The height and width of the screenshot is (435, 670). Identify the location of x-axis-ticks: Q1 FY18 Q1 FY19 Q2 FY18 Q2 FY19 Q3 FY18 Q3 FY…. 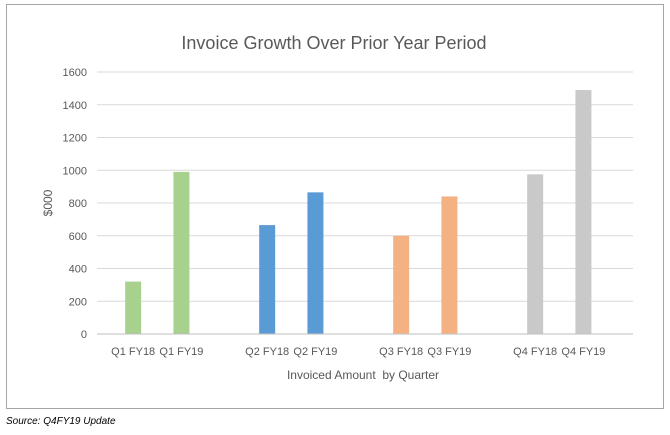
(358, 352).